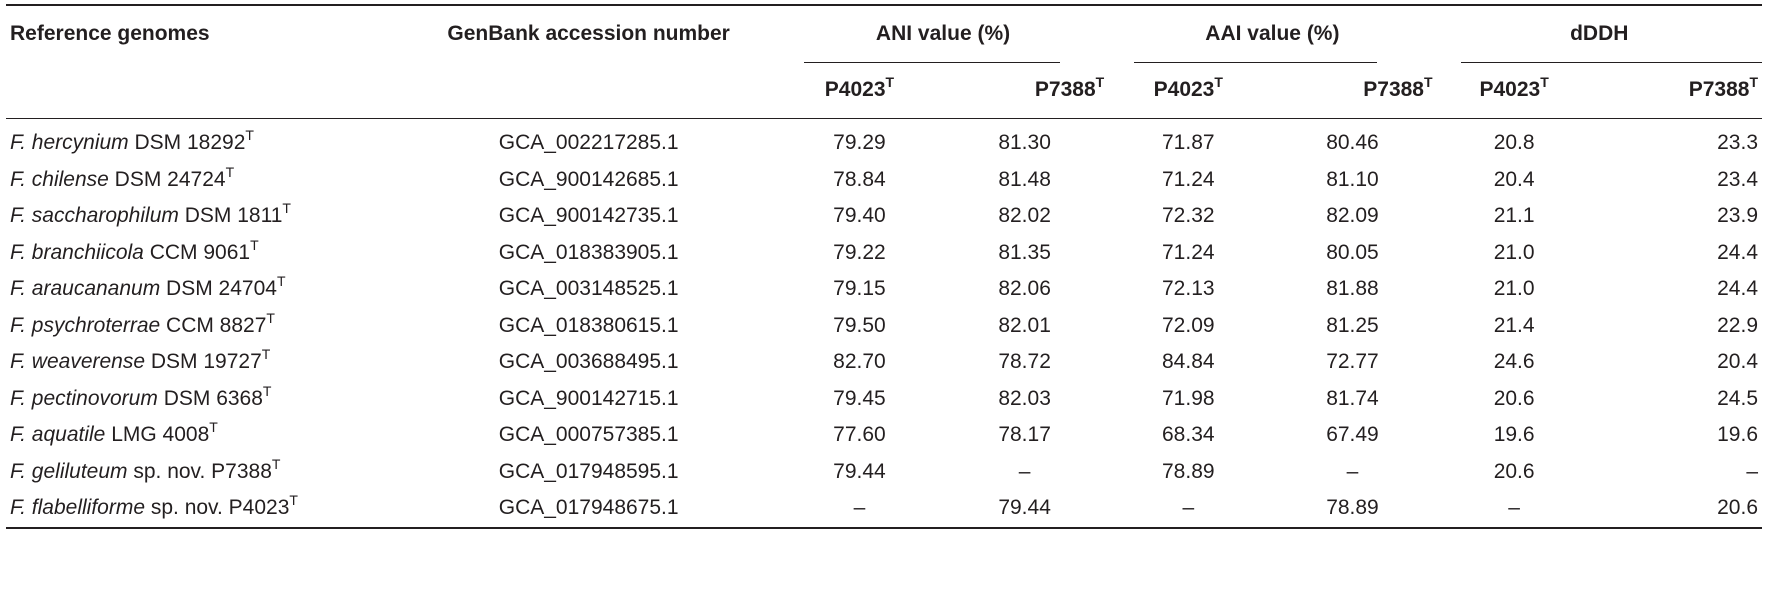 The width and height of the screenshot is (1772, 597). What do you see at coordinates (69, 143) in the screenshot?
I see `species-name: F. hercynium` at bounding box center [69, 143].